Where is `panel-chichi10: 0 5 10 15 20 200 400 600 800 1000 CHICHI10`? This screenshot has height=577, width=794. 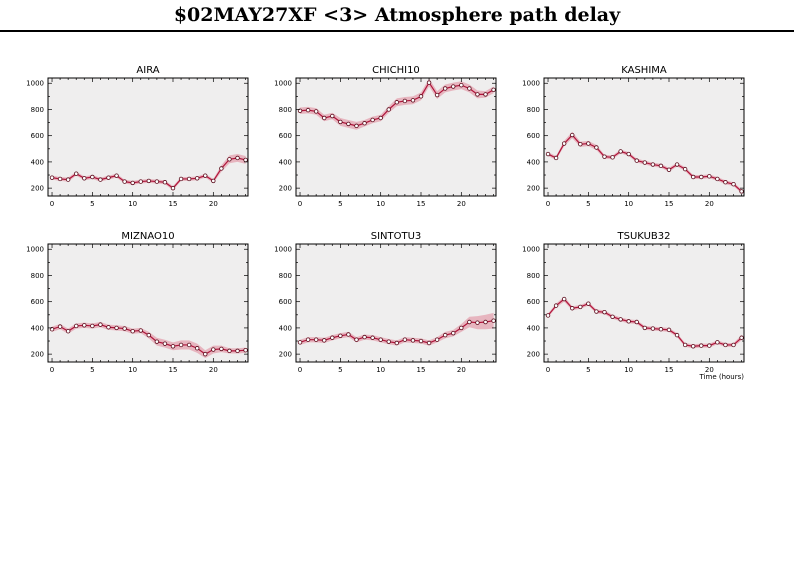
panel-chichi10: 0 5 10 15 20 200 400 600 800 1000 CHICHI10 is located at coordinates (385, 136).